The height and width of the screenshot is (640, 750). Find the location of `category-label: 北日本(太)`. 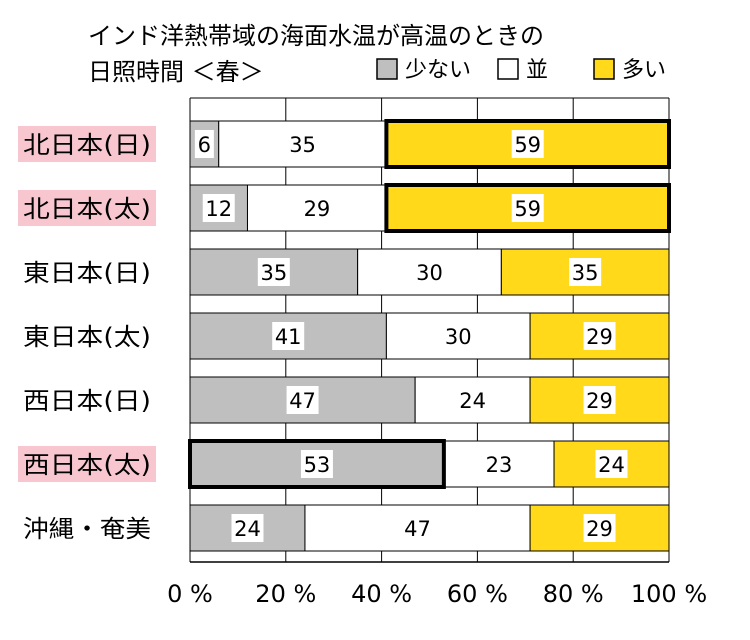

category-label: 北日本(太) is located at coordinates (87, 209).